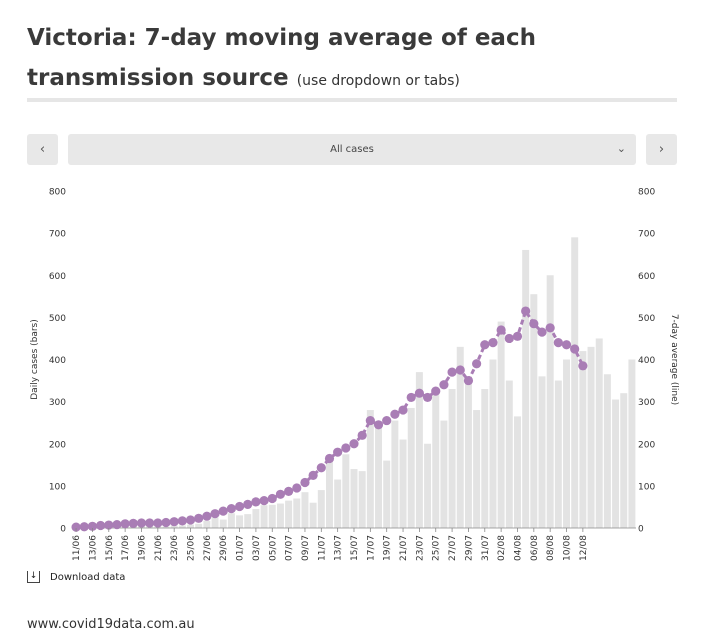  I want to click on y-tick-right-600: 600, so click(646, 277).